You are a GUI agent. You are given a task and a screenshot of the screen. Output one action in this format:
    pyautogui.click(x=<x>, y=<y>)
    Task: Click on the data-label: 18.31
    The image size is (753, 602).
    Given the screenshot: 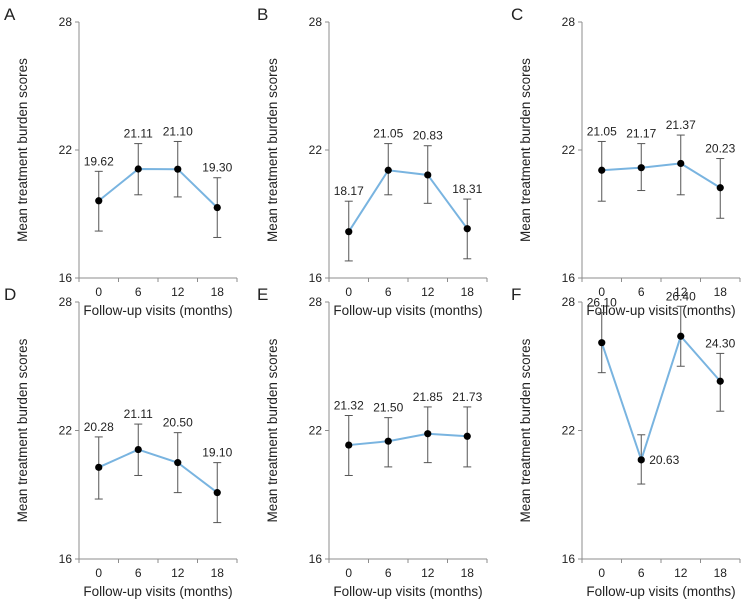 What is the action you would take?
    pyautogui.click(x=467, y=189)
    